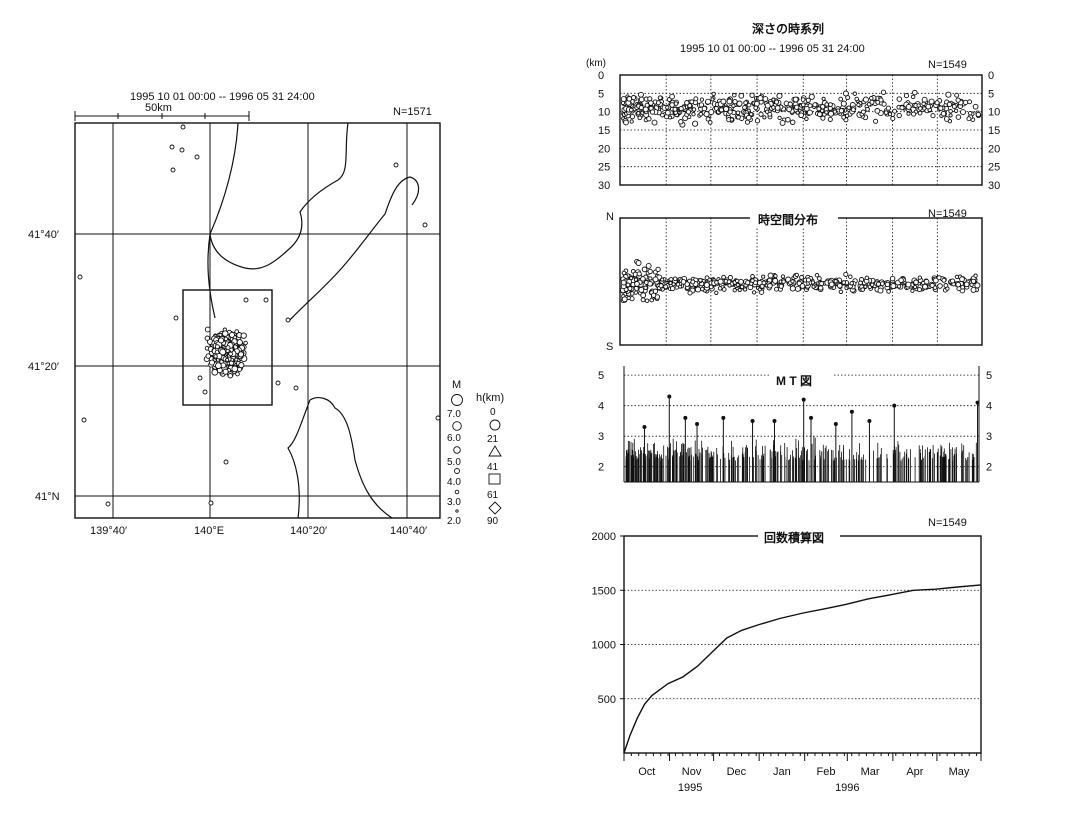 This screenshot has height=821, width=1065. What do you see at coordinates (794, 280) in the screenshot?
I see `spacetime-chart: 時空間分布 N=1549 N S` at bounding box center [794, 280].